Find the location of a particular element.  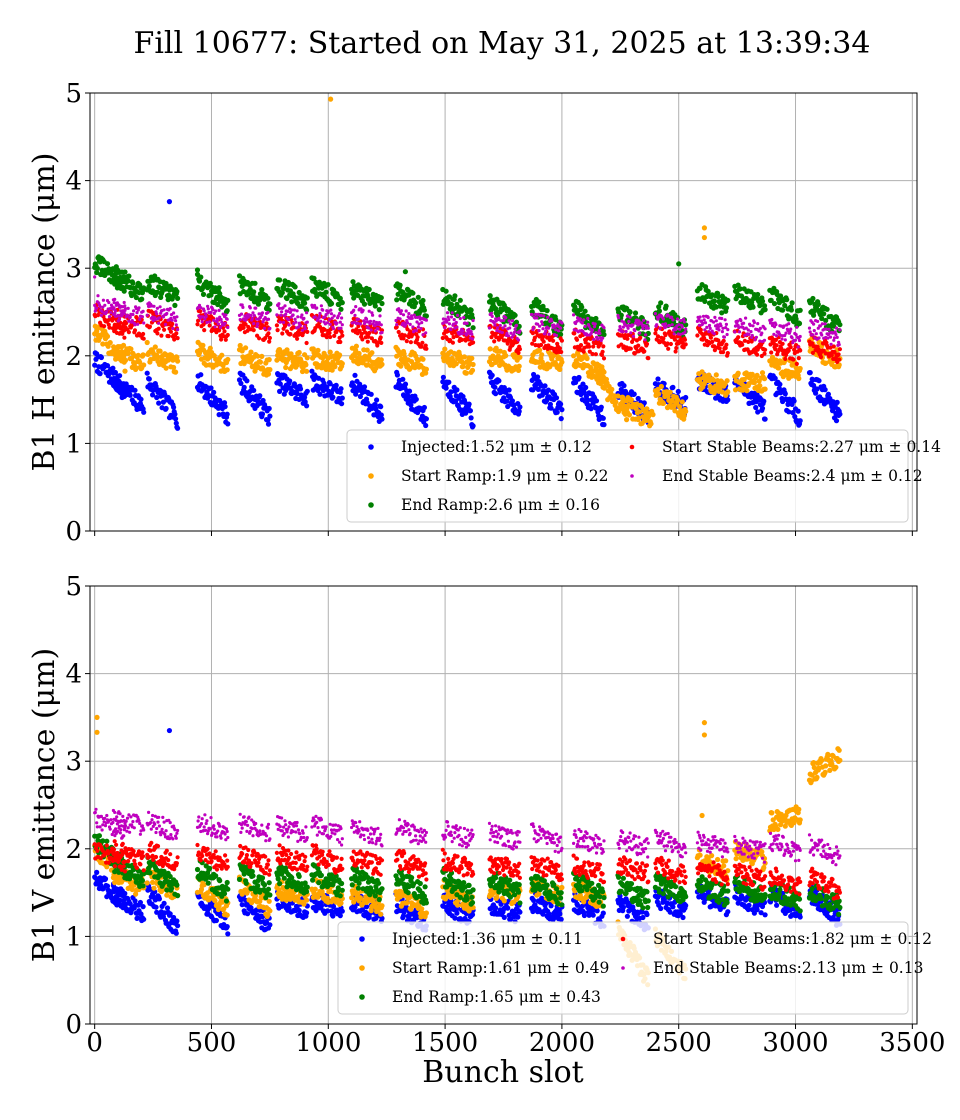

y-tick-label: 5 is located at coordinates (73, 94).